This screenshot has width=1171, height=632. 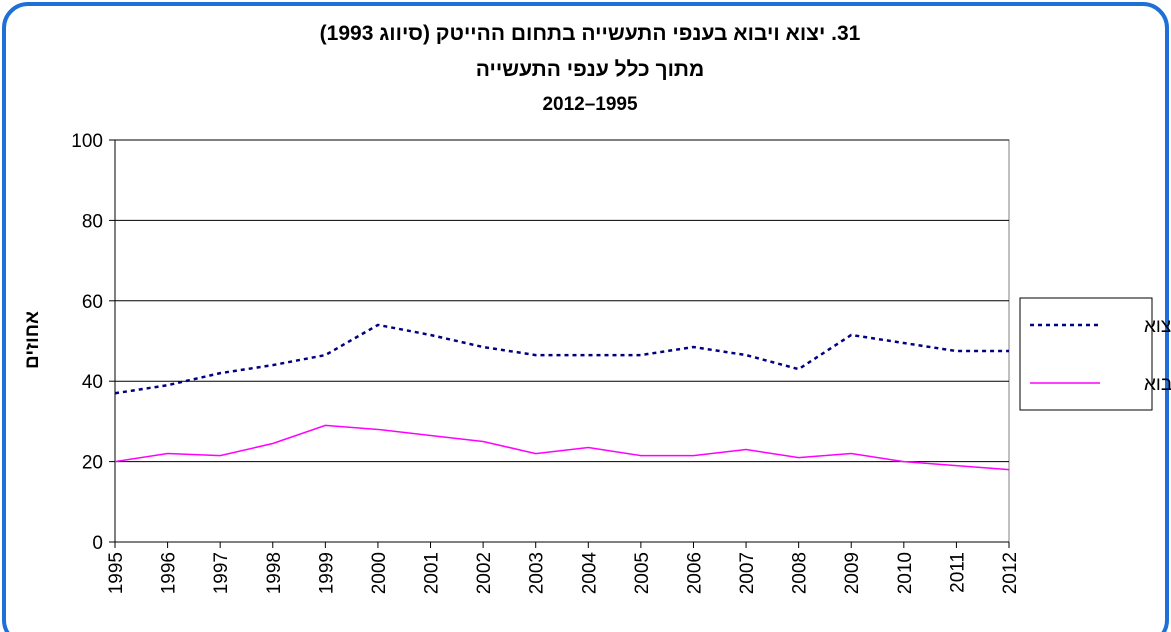 I want to click on x-tick-label: 1995, so click(x=116, y=573).